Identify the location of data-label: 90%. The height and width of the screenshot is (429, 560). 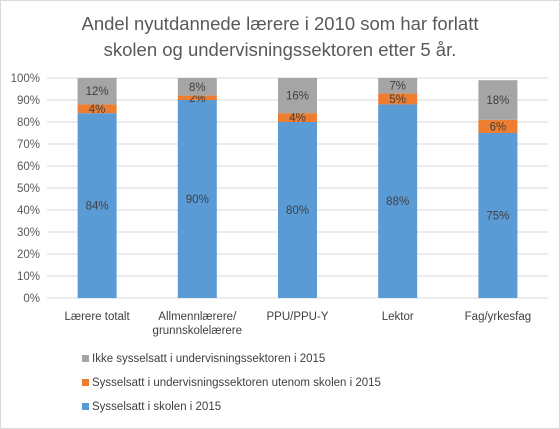
(197, 200).